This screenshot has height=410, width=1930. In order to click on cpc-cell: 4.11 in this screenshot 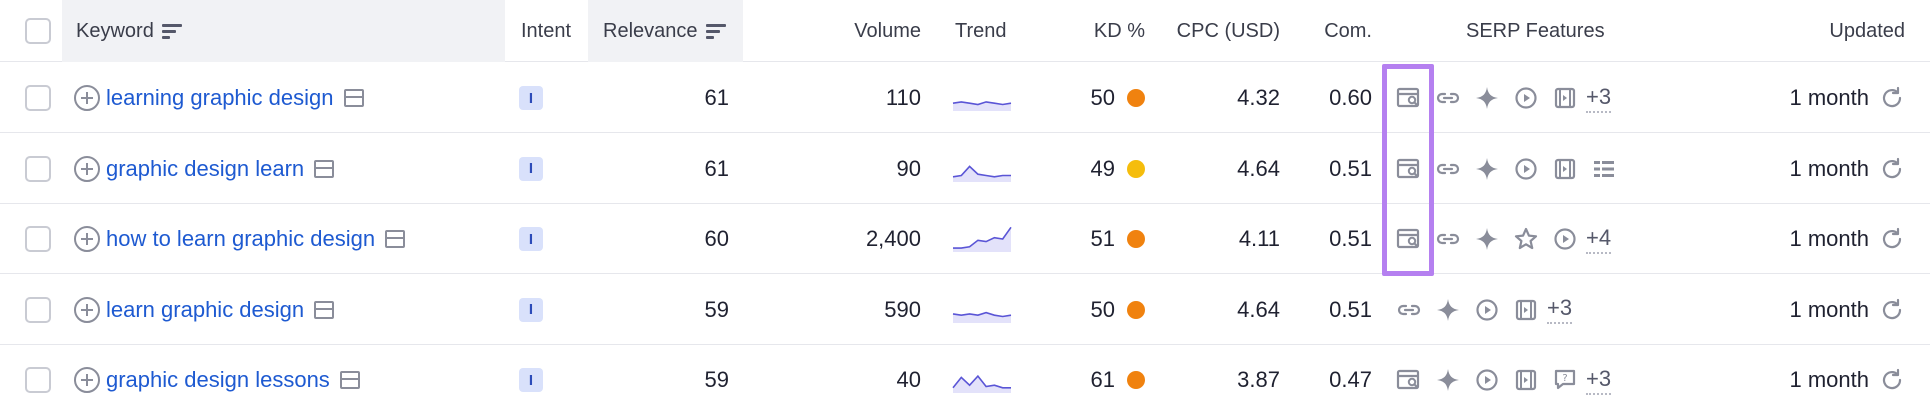, I will do `click(1215, 239)`.